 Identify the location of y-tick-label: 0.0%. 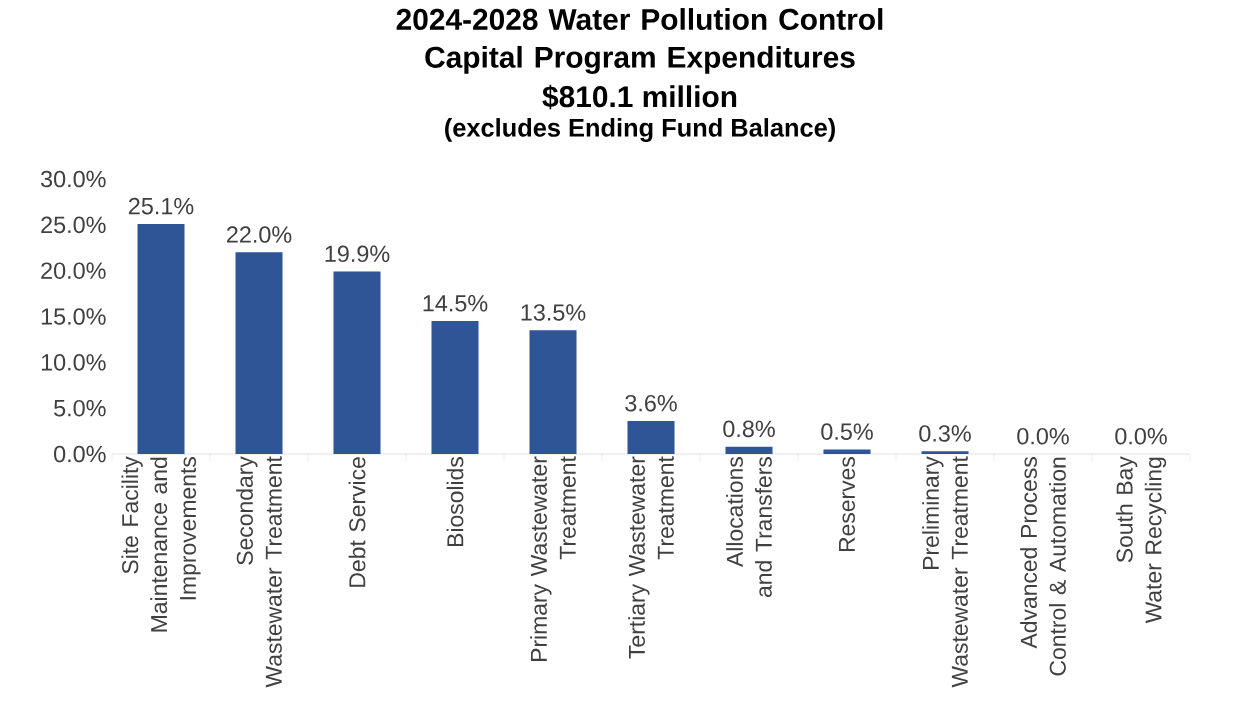
(80, 454).